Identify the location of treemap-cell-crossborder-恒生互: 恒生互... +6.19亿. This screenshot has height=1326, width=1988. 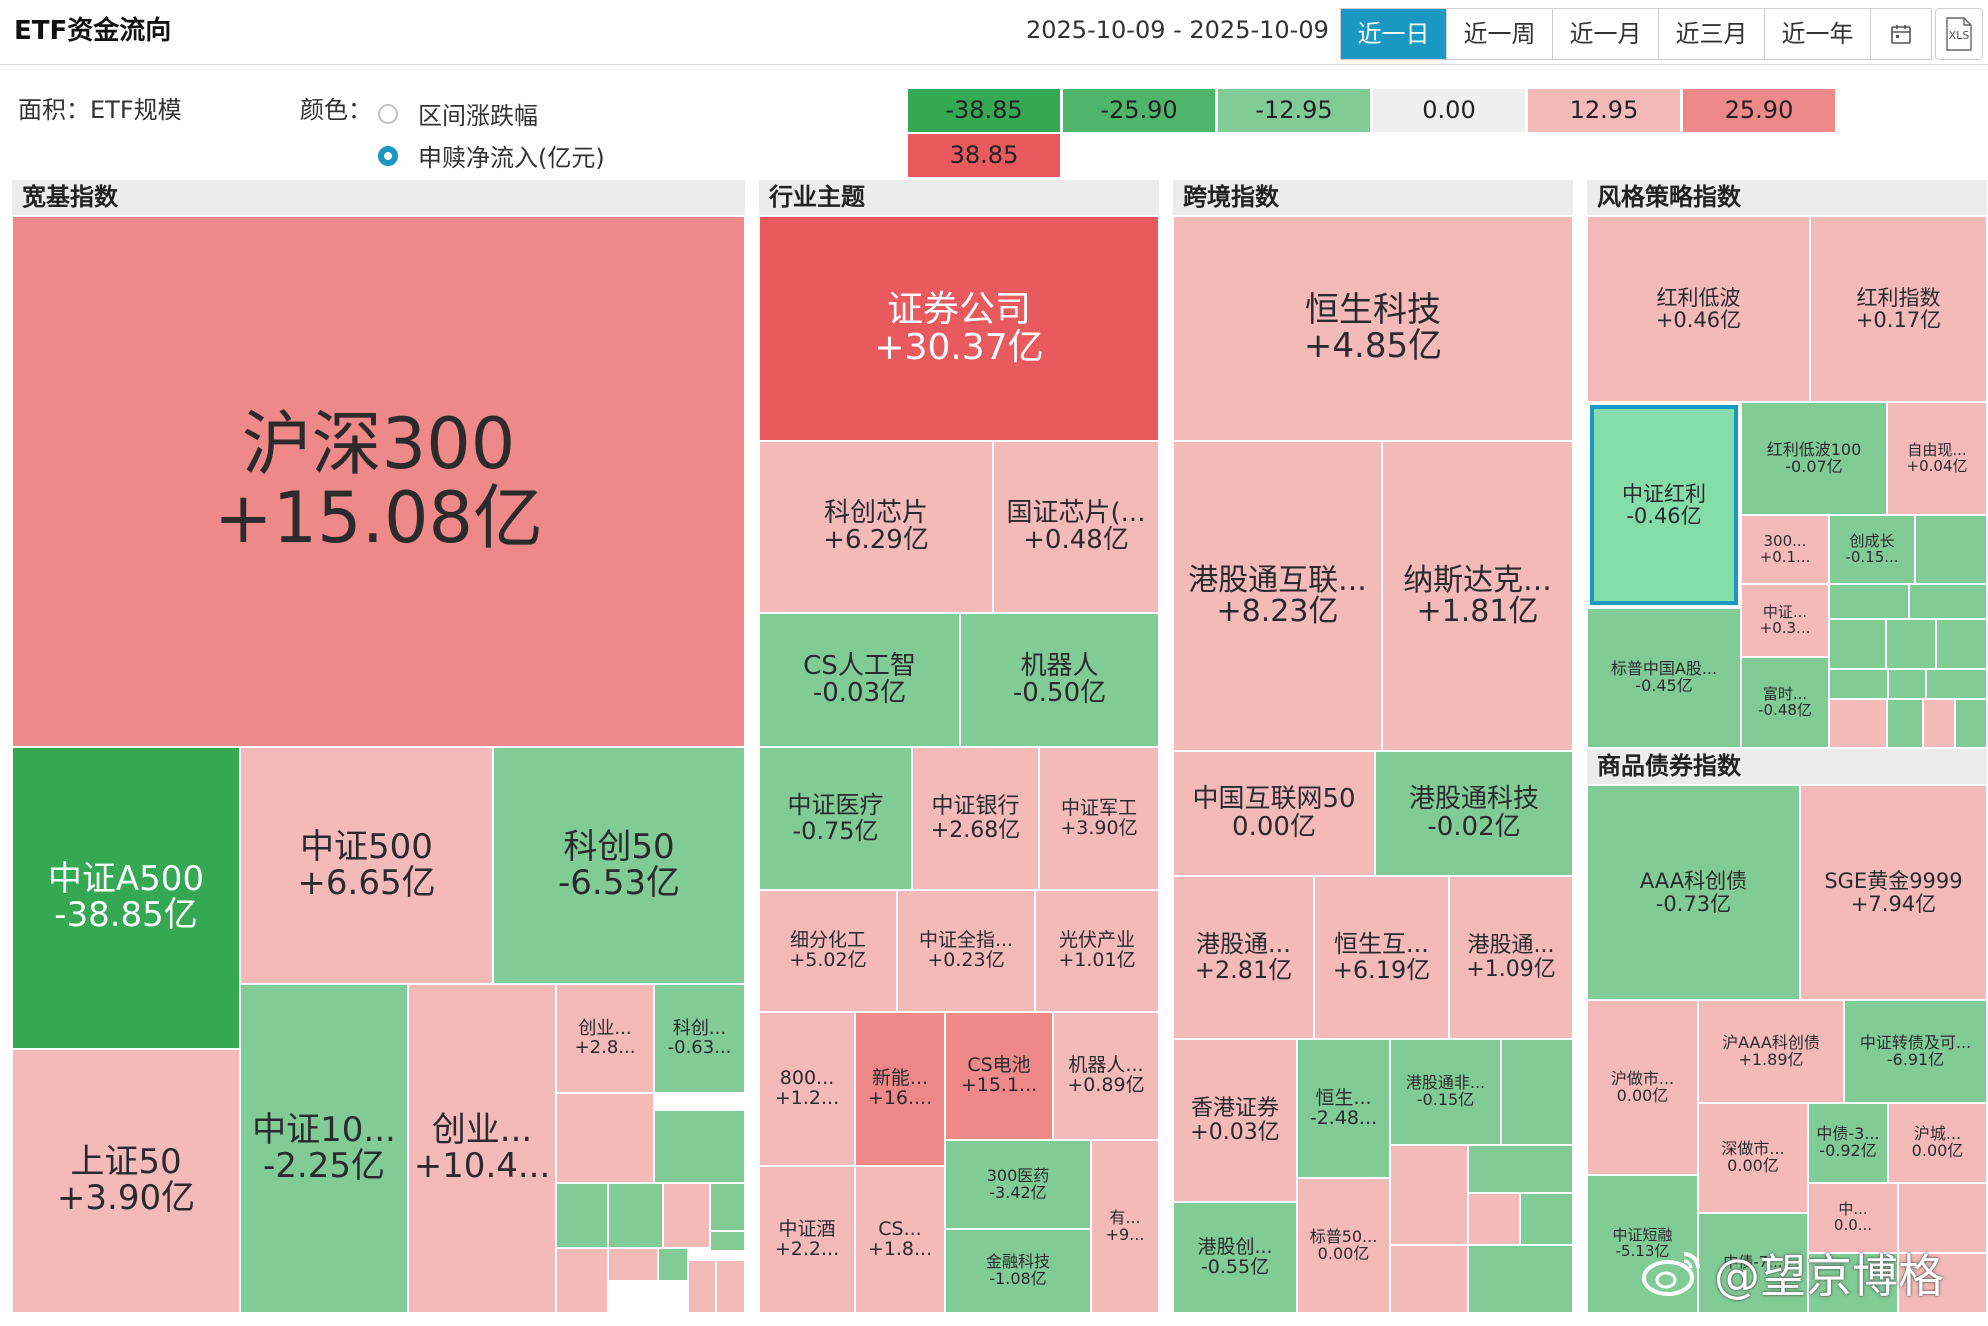
(1381, 957).